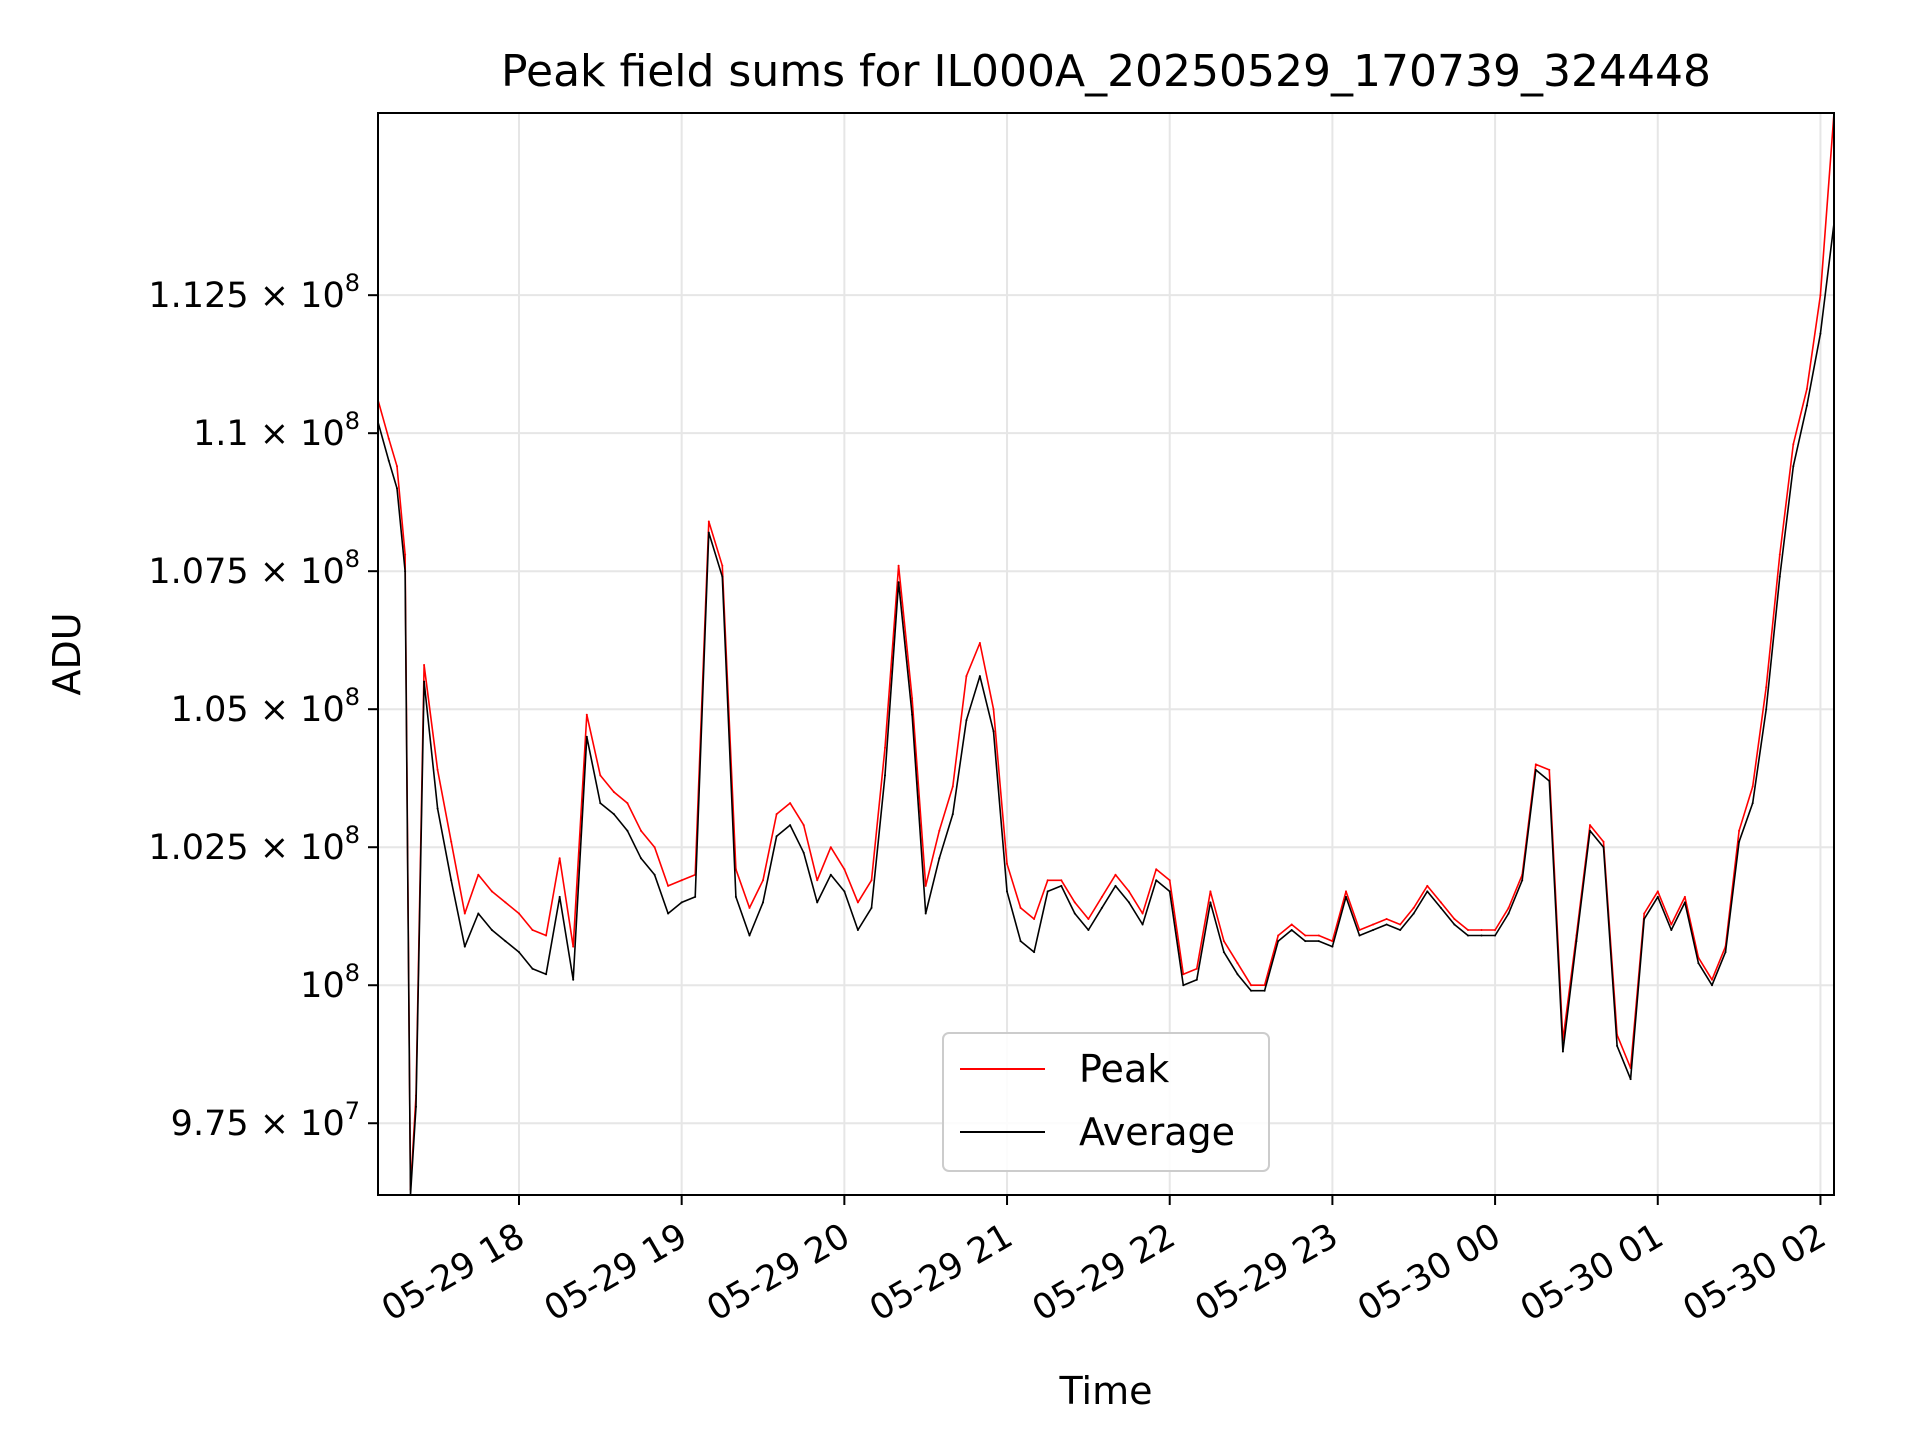 Image resolution: width=1920 pixels, height=1440 pixels. Describe the element at coordinates (265, 706) in the screenshot. I see `y-tick-label: 1.05 × 108` at that location.